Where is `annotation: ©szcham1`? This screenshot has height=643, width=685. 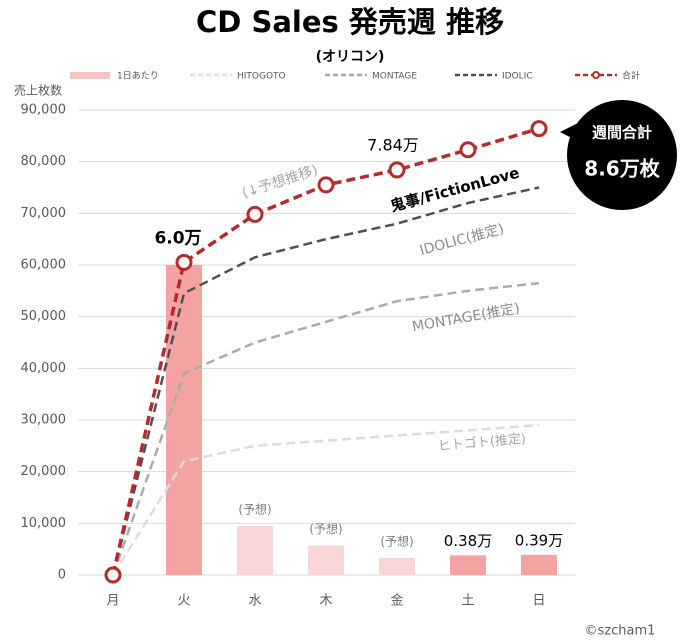 annotation: ©szcham1 is located at coordinates (620, 631).